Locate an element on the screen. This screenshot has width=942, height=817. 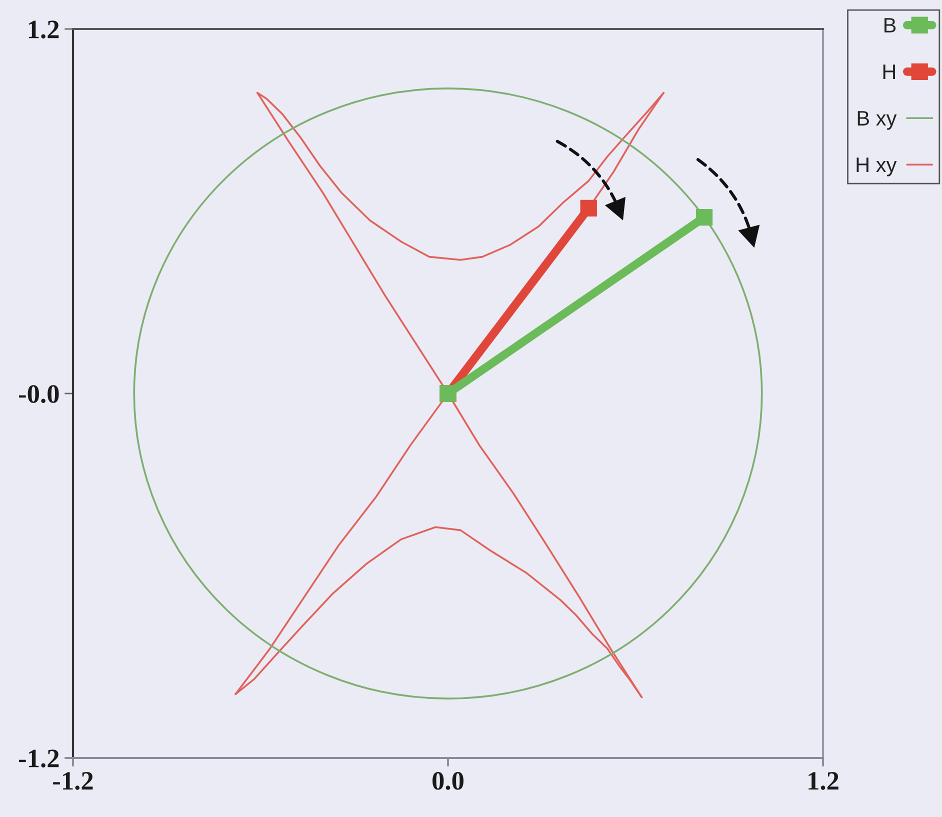
y-tick-label: -1.2 is located at coordinates (39, 759).